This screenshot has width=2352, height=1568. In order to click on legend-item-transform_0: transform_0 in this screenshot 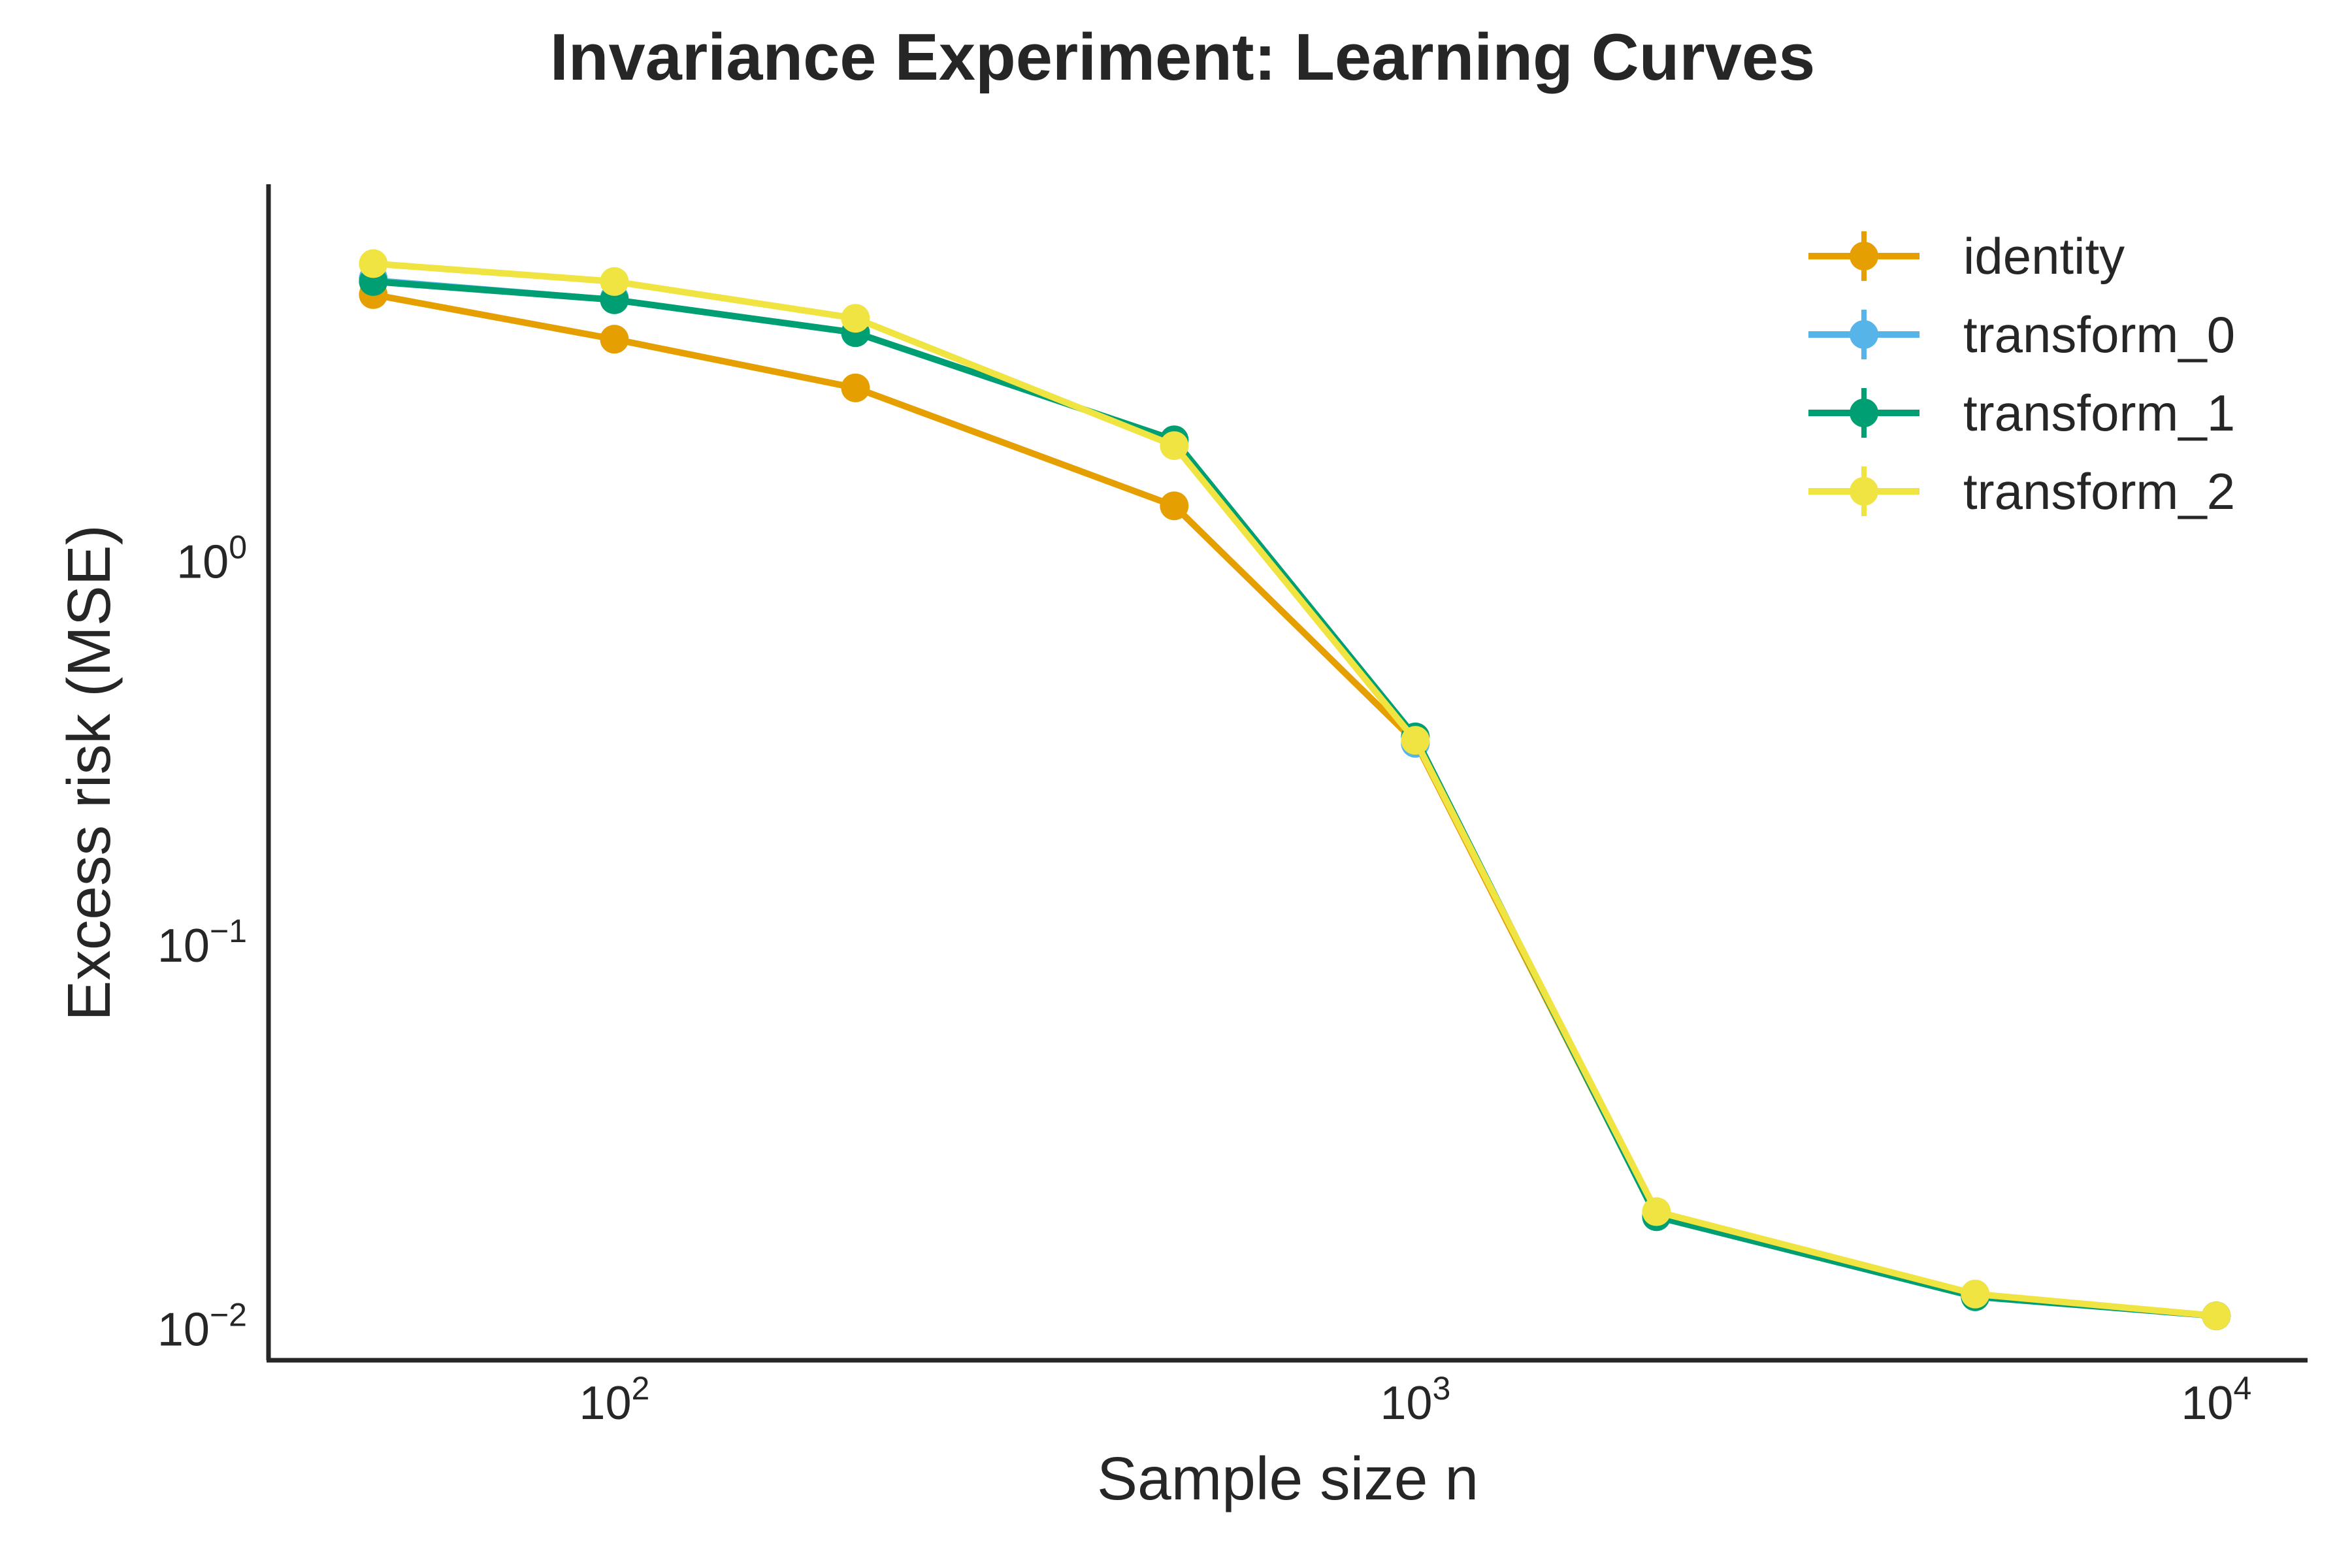, I will do `click(2021, 334)`.